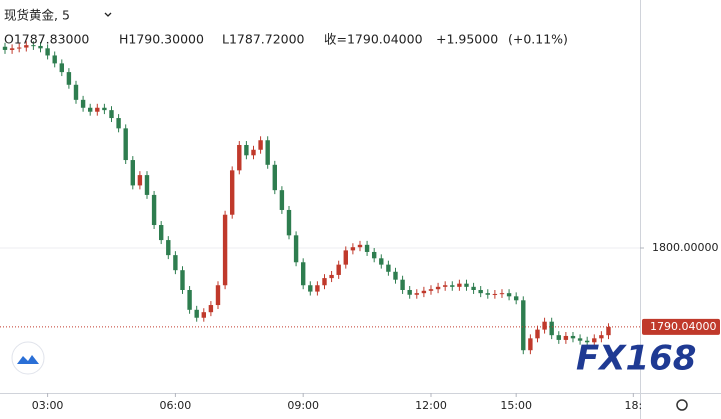  I want to click on last-price-tag, so click(681, 326).